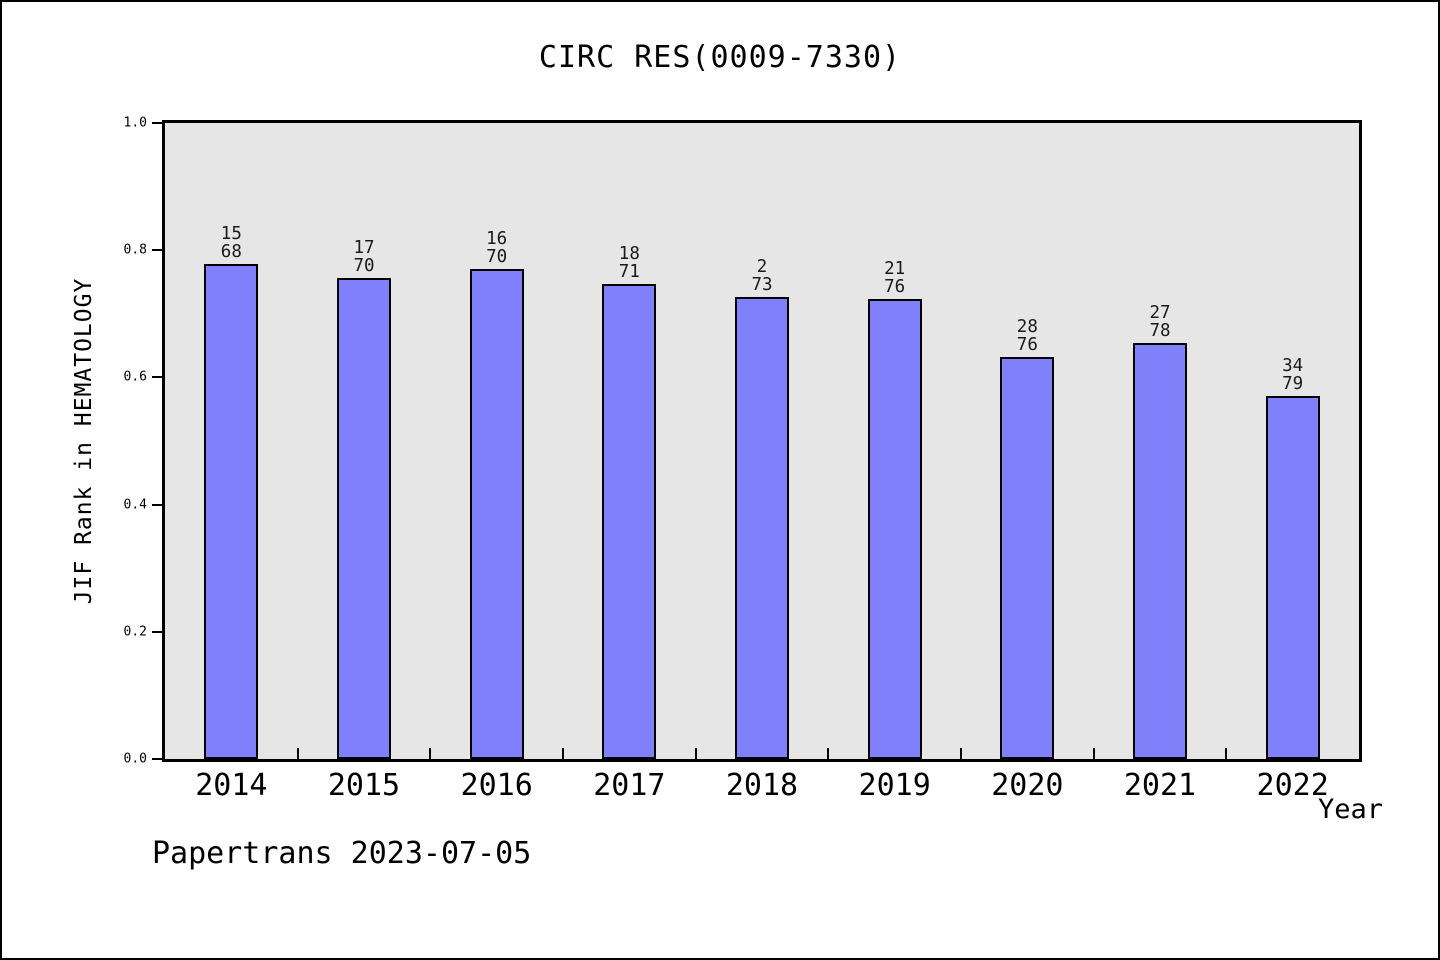 This screenshot has width=1440, height=960. What do you see at coordinates (1350, 809) in the screenshot?
I see `x-axis-label: Year` at bounding box center [1350, 809].